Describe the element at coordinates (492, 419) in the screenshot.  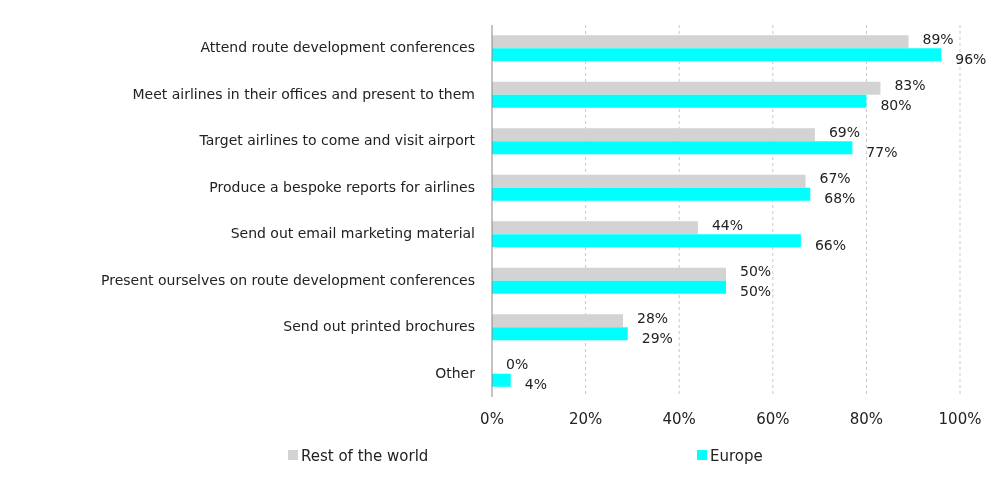
I see `x-tick-label: 0%` at that location.